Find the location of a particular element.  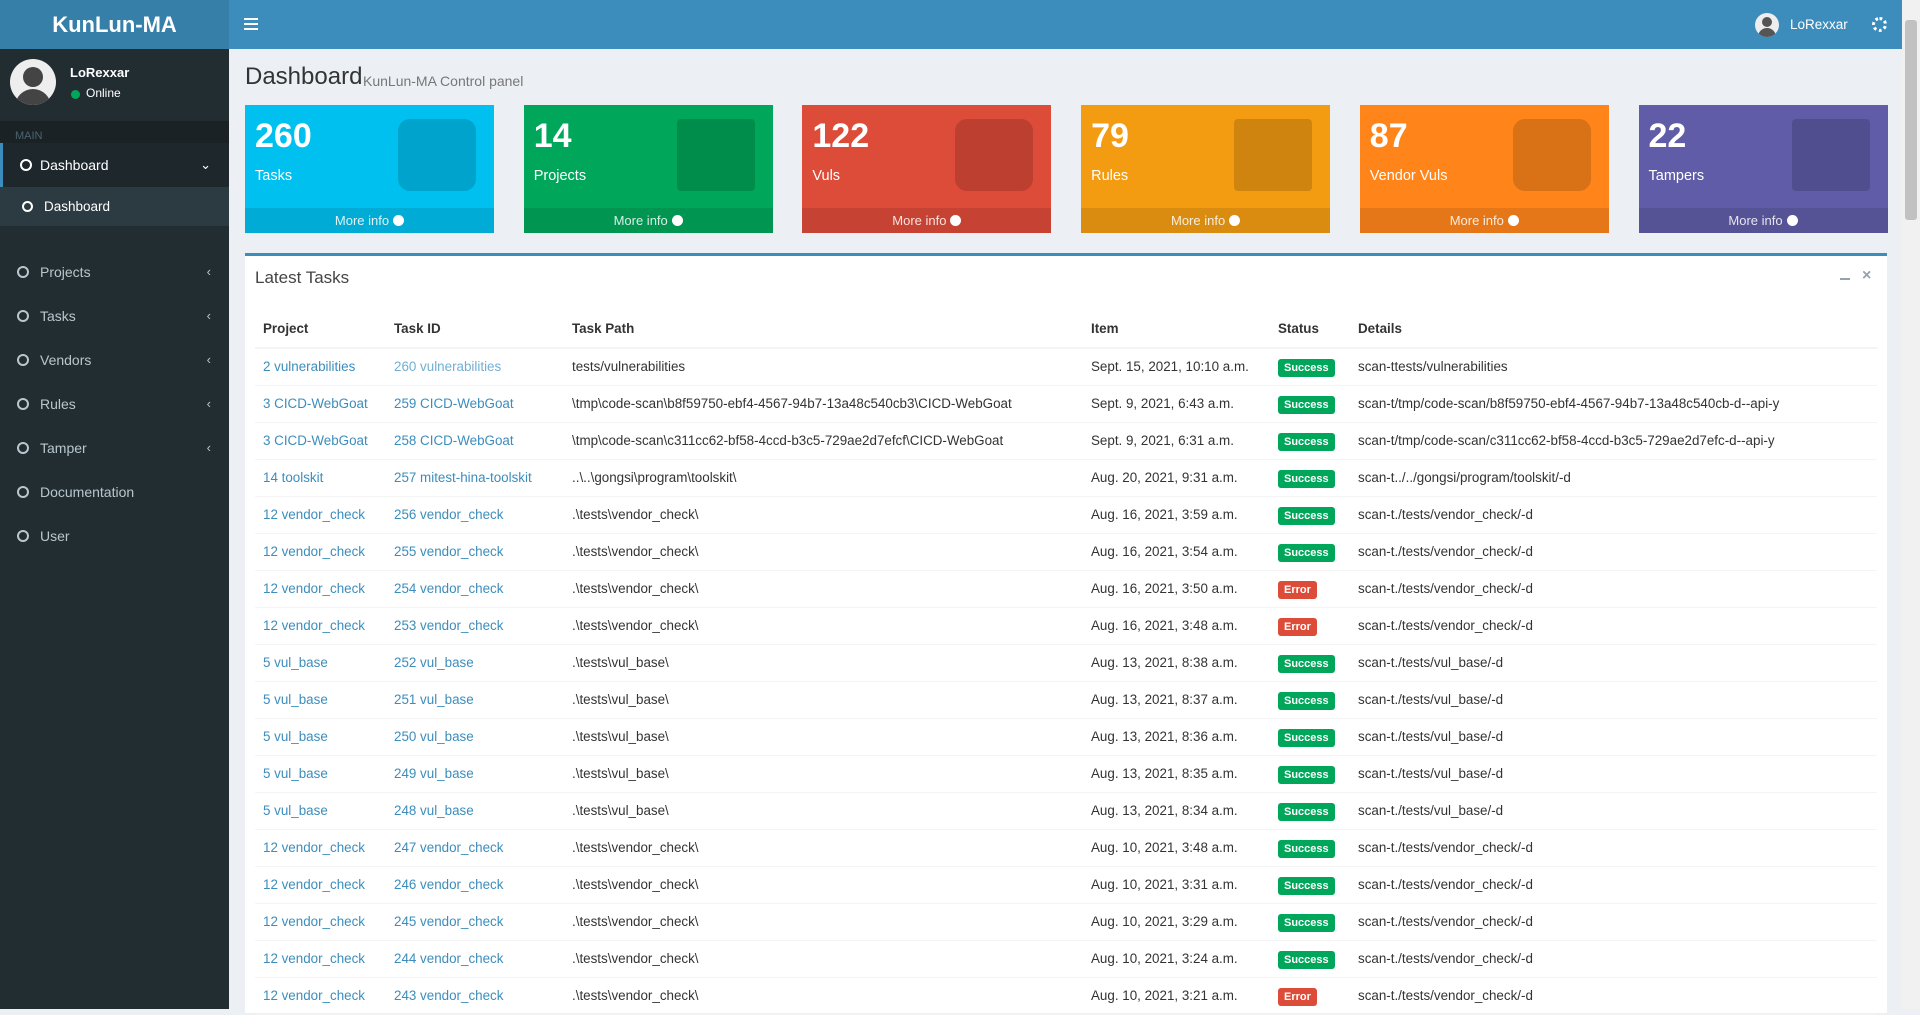

table-cell: .\tests\vul_base\ is located at coordinates (620, 810).